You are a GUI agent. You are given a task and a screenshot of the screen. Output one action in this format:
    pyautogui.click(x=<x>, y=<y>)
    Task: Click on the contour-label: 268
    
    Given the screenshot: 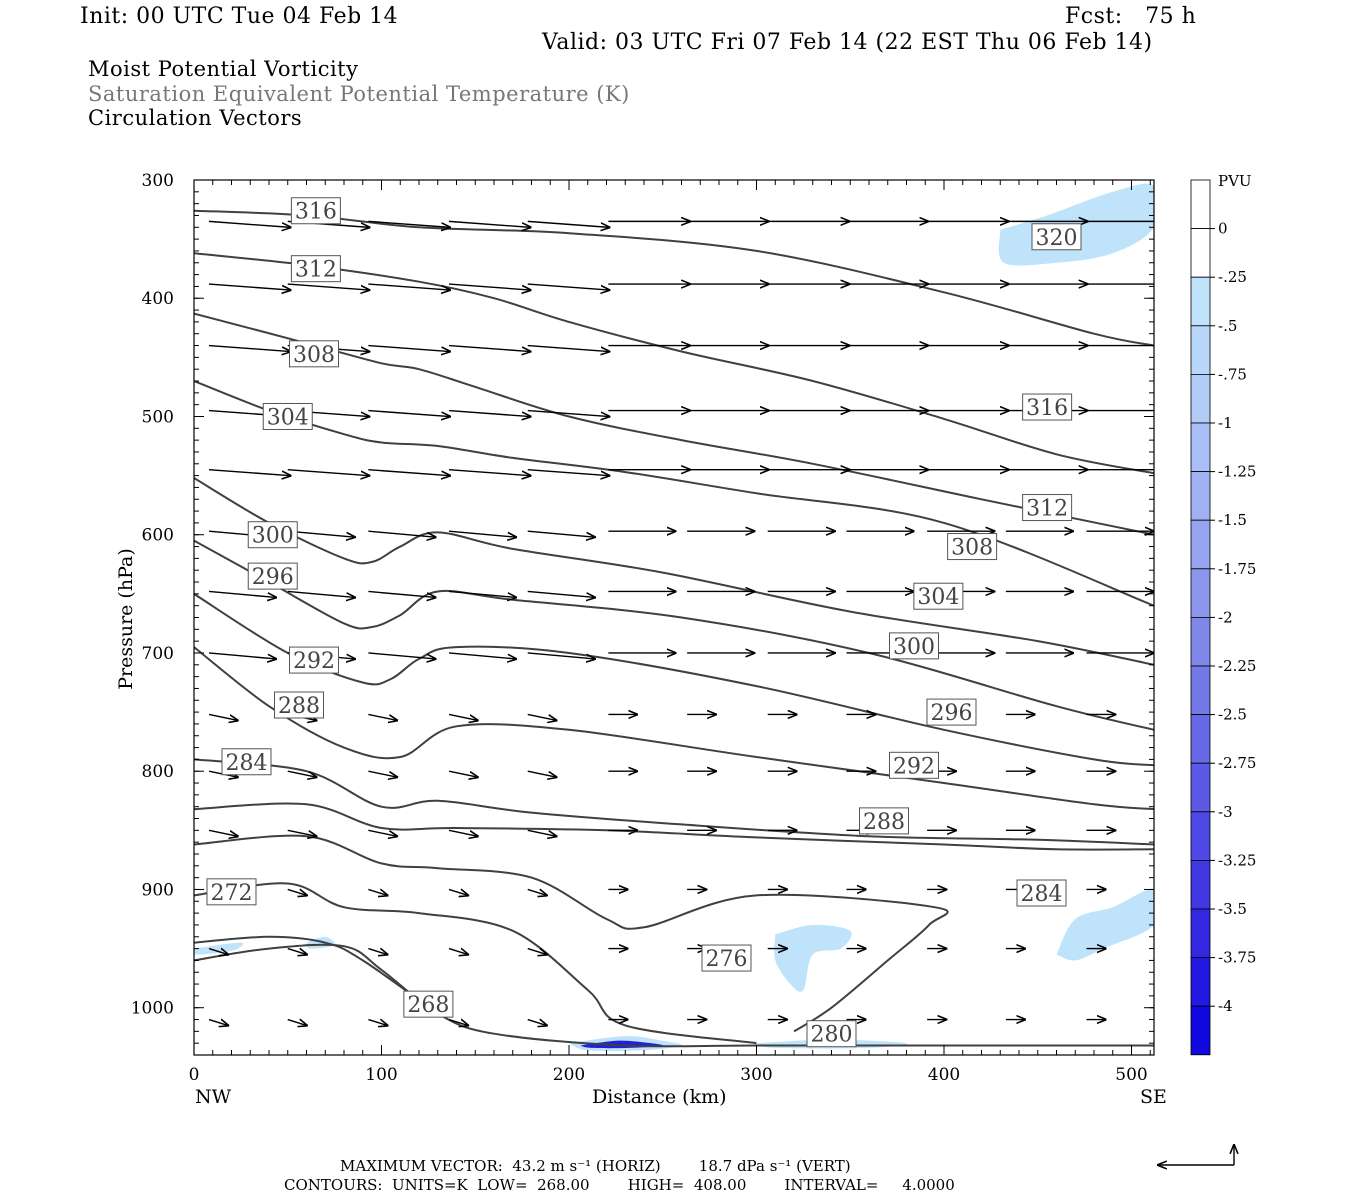 What is the action you would take?
    pyautogui.click(x=428, y=1004)
    